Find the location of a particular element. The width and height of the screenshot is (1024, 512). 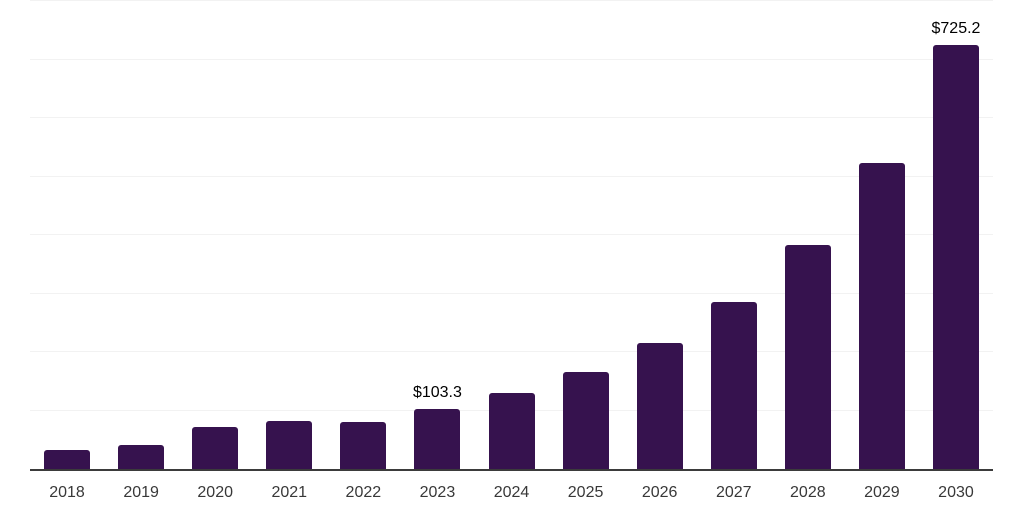

bar-slot-2018 is located at coordinates (67, 234).